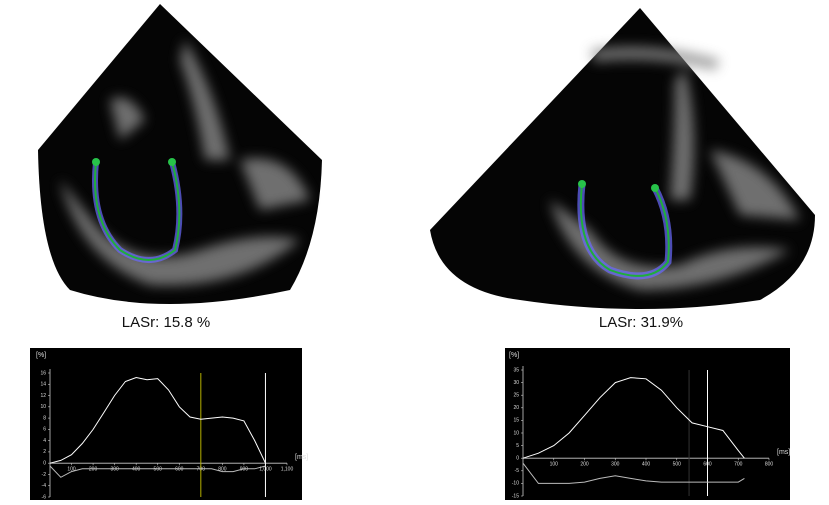  What do you see at coordinates (516, 396) in the screenshot?
I see `y-tick-label: 25` at bounding box center [516, 396].